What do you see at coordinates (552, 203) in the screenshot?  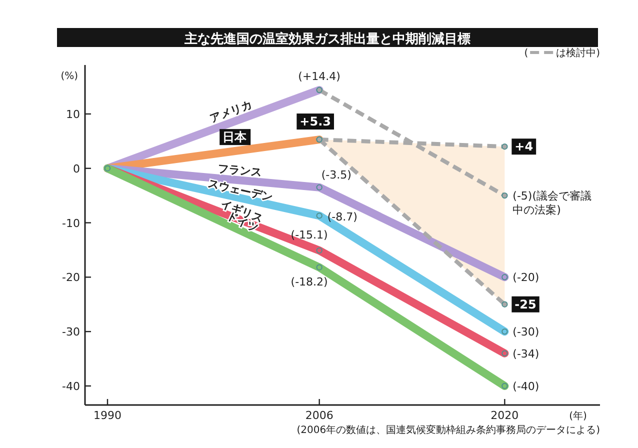 I see `data-label: (-5)(議会で審議中の法案)` at bounding box center [552, 203].